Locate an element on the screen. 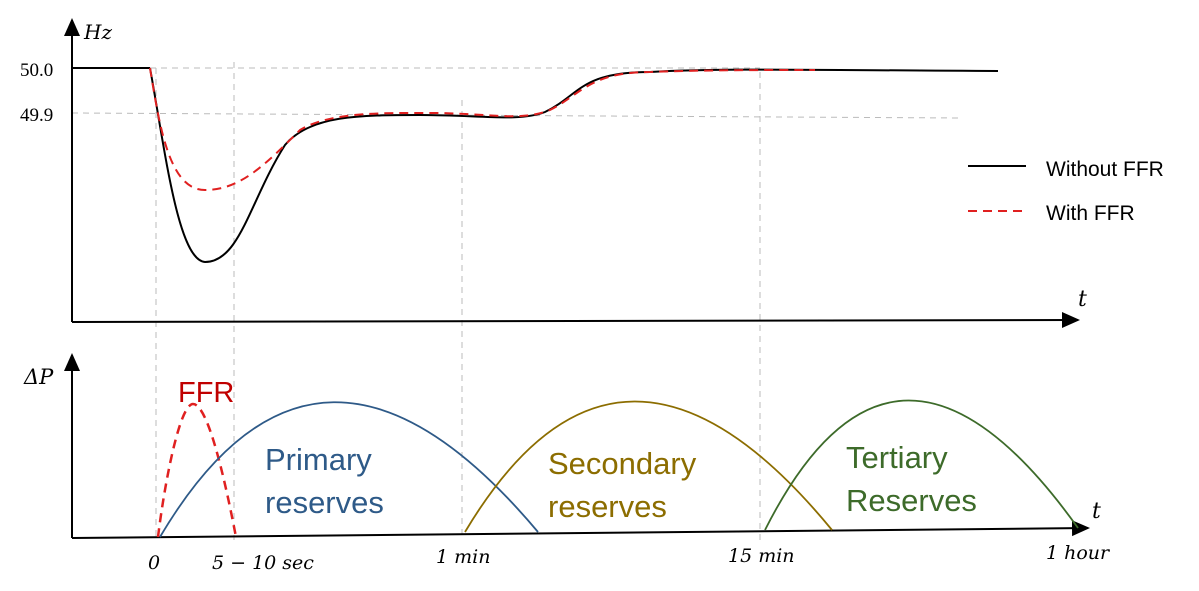 This screenshot has width=1199, height=591. top-y-axis-label: Hz is located at coordinates (97, 32).